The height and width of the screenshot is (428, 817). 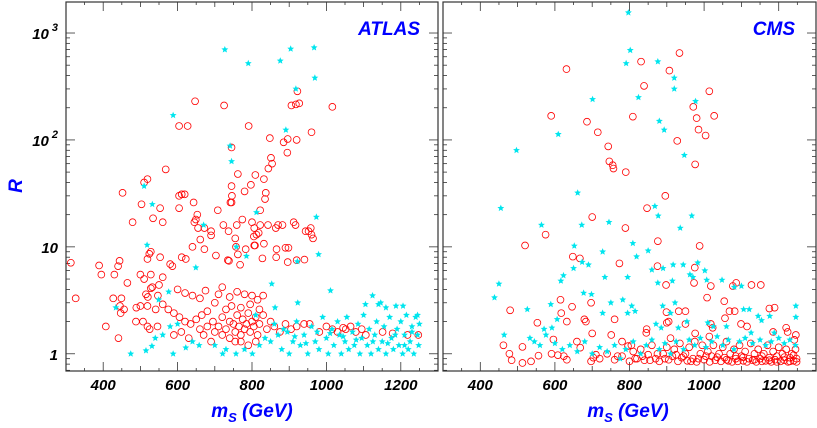 What do you see at coordinates (49, 248) in the screenshot?
I see `y-tick-label: 10` at bounding box center [49, 248].